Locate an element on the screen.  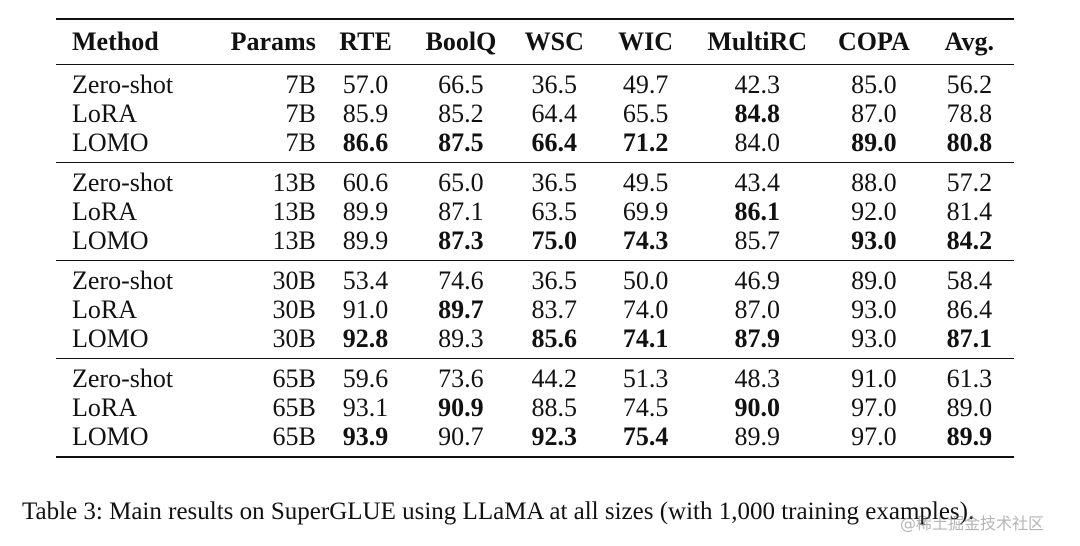
table-row: LOMO 30B 92.8 89.3 85.6 74.1 87.9 93.0 87.1 is located at coordinates (535, 341).